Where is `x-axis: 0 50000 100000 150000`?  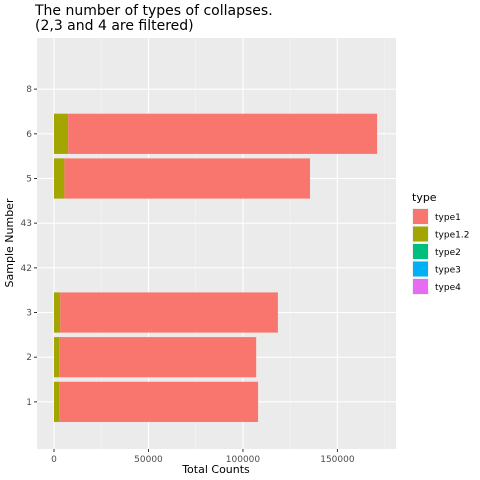 x-axis: 0 50000 100000 150000 is located at coordinates (203, 457).